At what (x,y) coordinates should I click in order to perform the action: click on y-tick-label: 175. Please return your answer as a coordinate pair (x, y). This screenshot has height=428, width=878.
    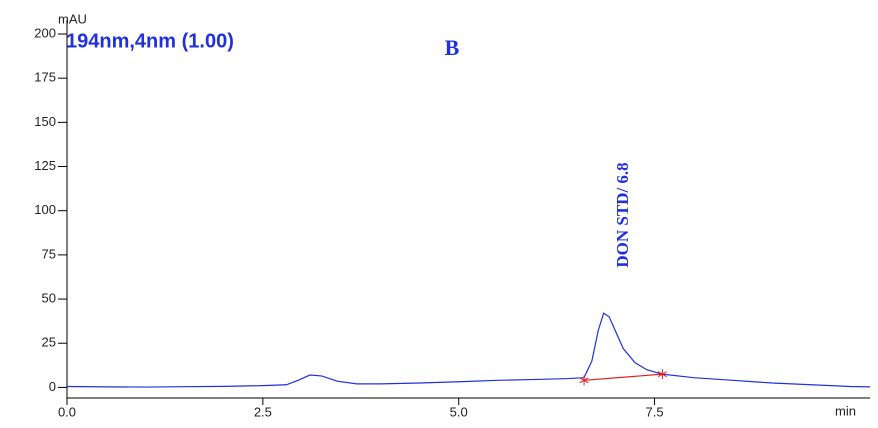
    Looking at the image, I should click on (45, 77).